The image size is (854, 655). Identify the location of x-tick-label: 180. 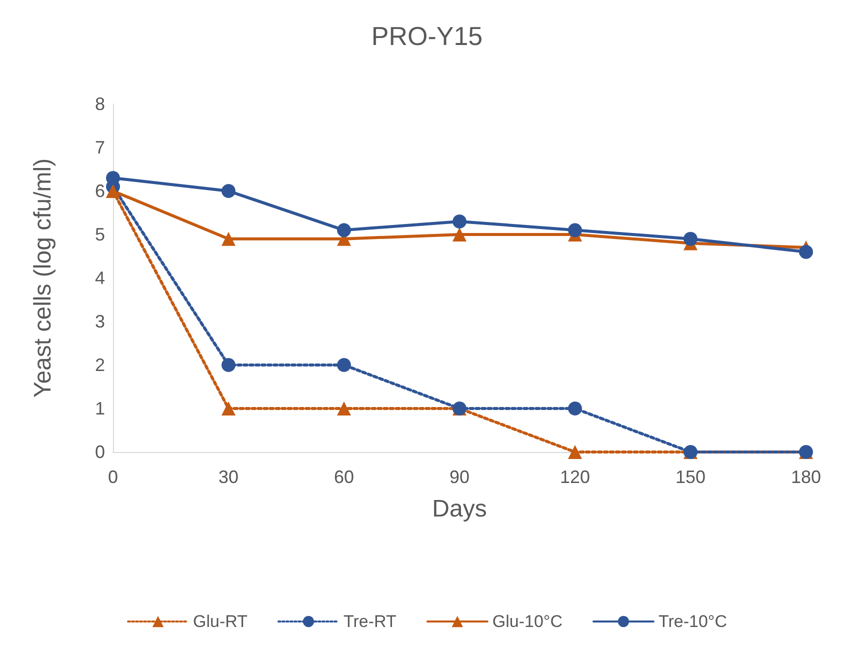
(806, 477).